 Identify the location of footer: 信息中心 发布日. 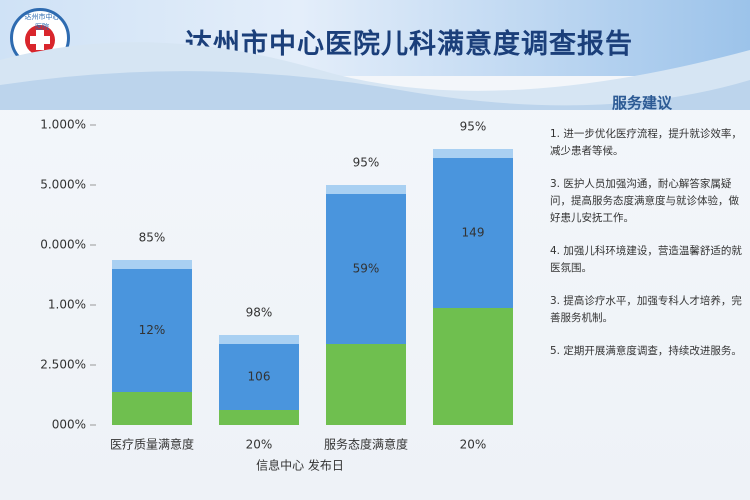
(300, 465).